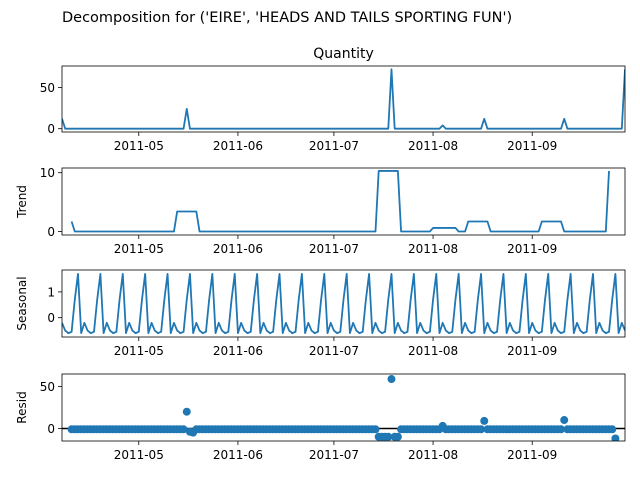  I want to click on plot-frame-trend, so click(343, 201).